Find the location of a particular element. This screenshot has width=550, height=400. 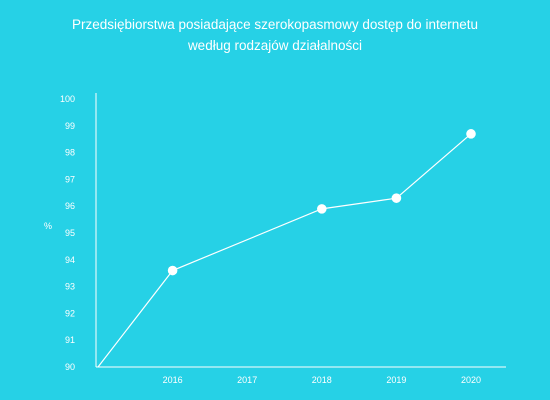

y-axis-label: % is located at coordinates (48, 226).